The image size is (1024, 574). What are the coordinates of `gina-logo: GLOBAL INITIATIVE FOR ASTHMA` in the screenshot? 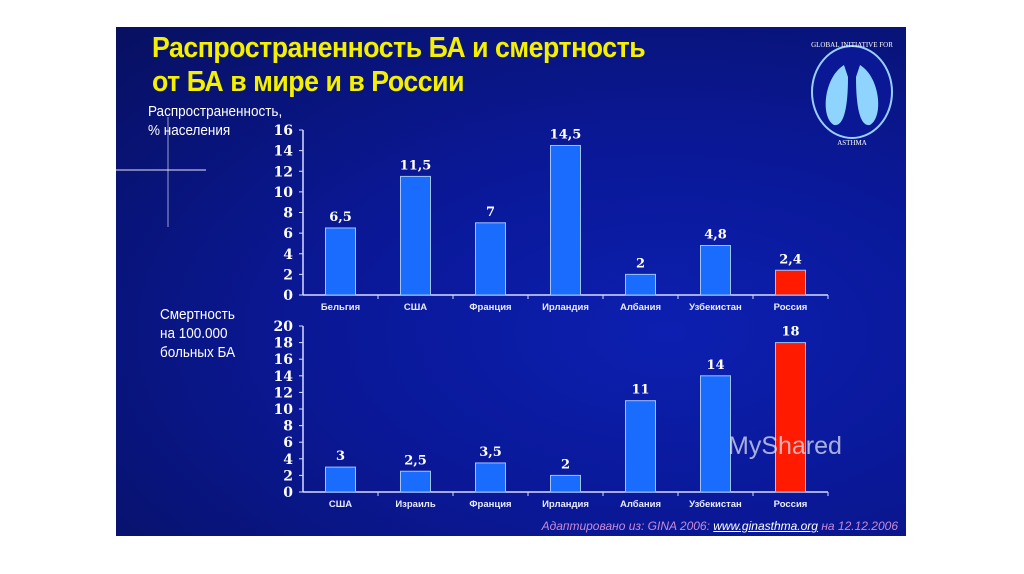 It's located at (852, 94).